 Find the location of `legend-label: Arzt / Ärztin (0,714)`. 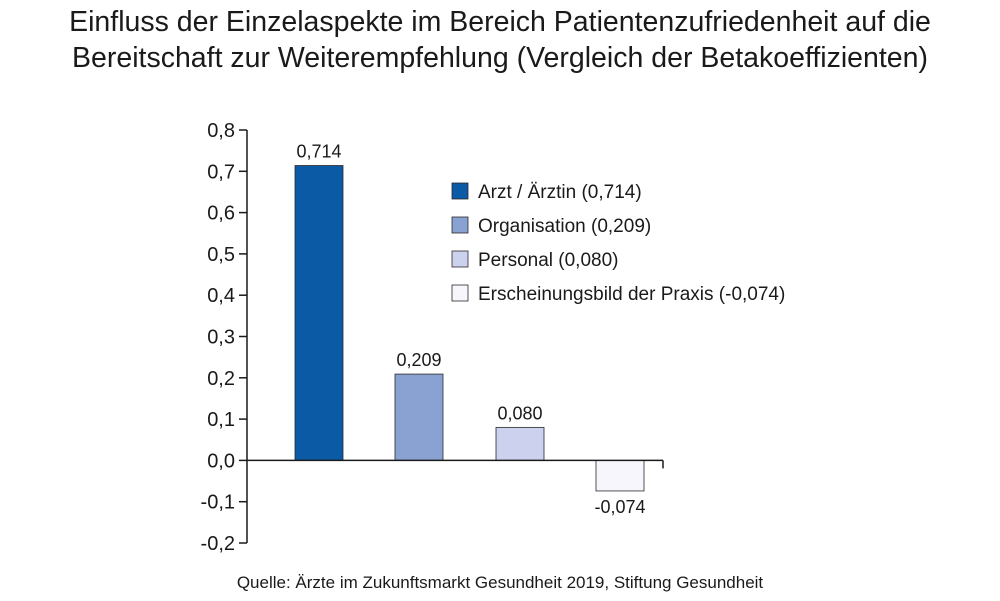

legend-label: Arzt / Ärztin (0,714) is located at coordinates (560, 192).